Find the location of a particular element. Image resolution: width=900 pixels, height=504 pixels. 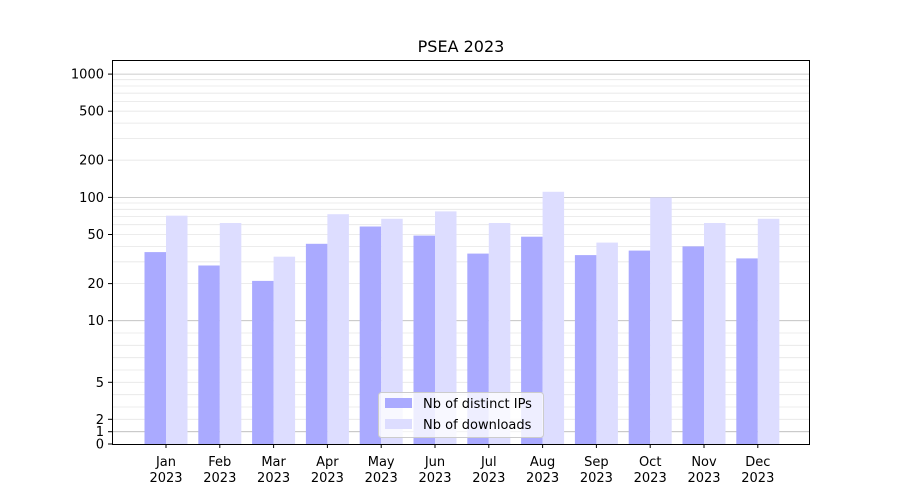

x-tick-label-month: Dec is located at coordinates (757, 462).